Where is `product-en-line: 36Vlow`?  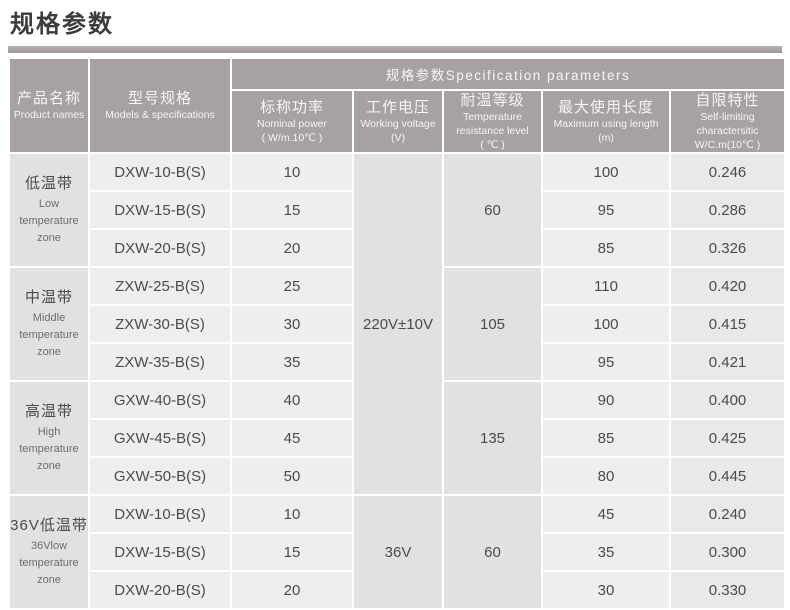 product-en-line: 36Vlow is located at coordinates (49, 545).